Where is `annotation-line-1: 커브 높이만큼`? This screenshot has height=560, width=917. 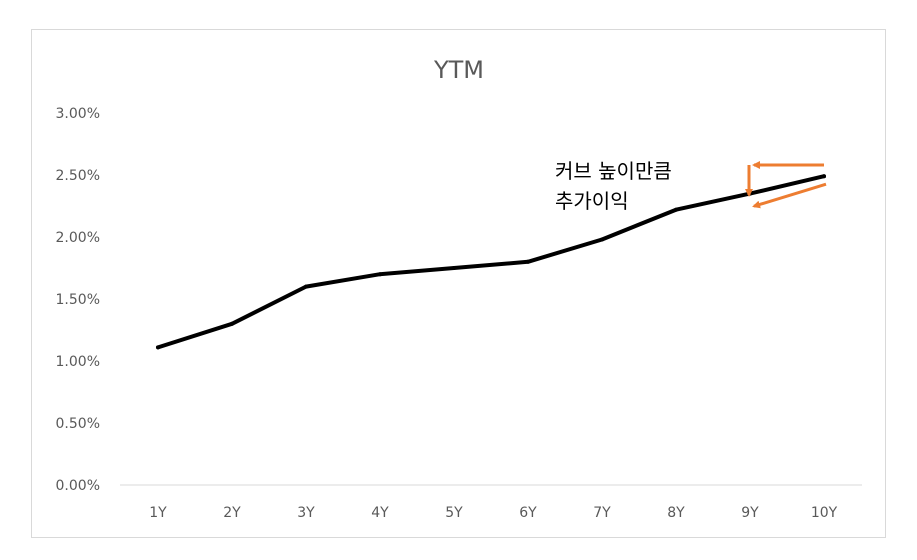 annotation-line-1: 커브 높이만큼 is located at coordinates (613, 171).